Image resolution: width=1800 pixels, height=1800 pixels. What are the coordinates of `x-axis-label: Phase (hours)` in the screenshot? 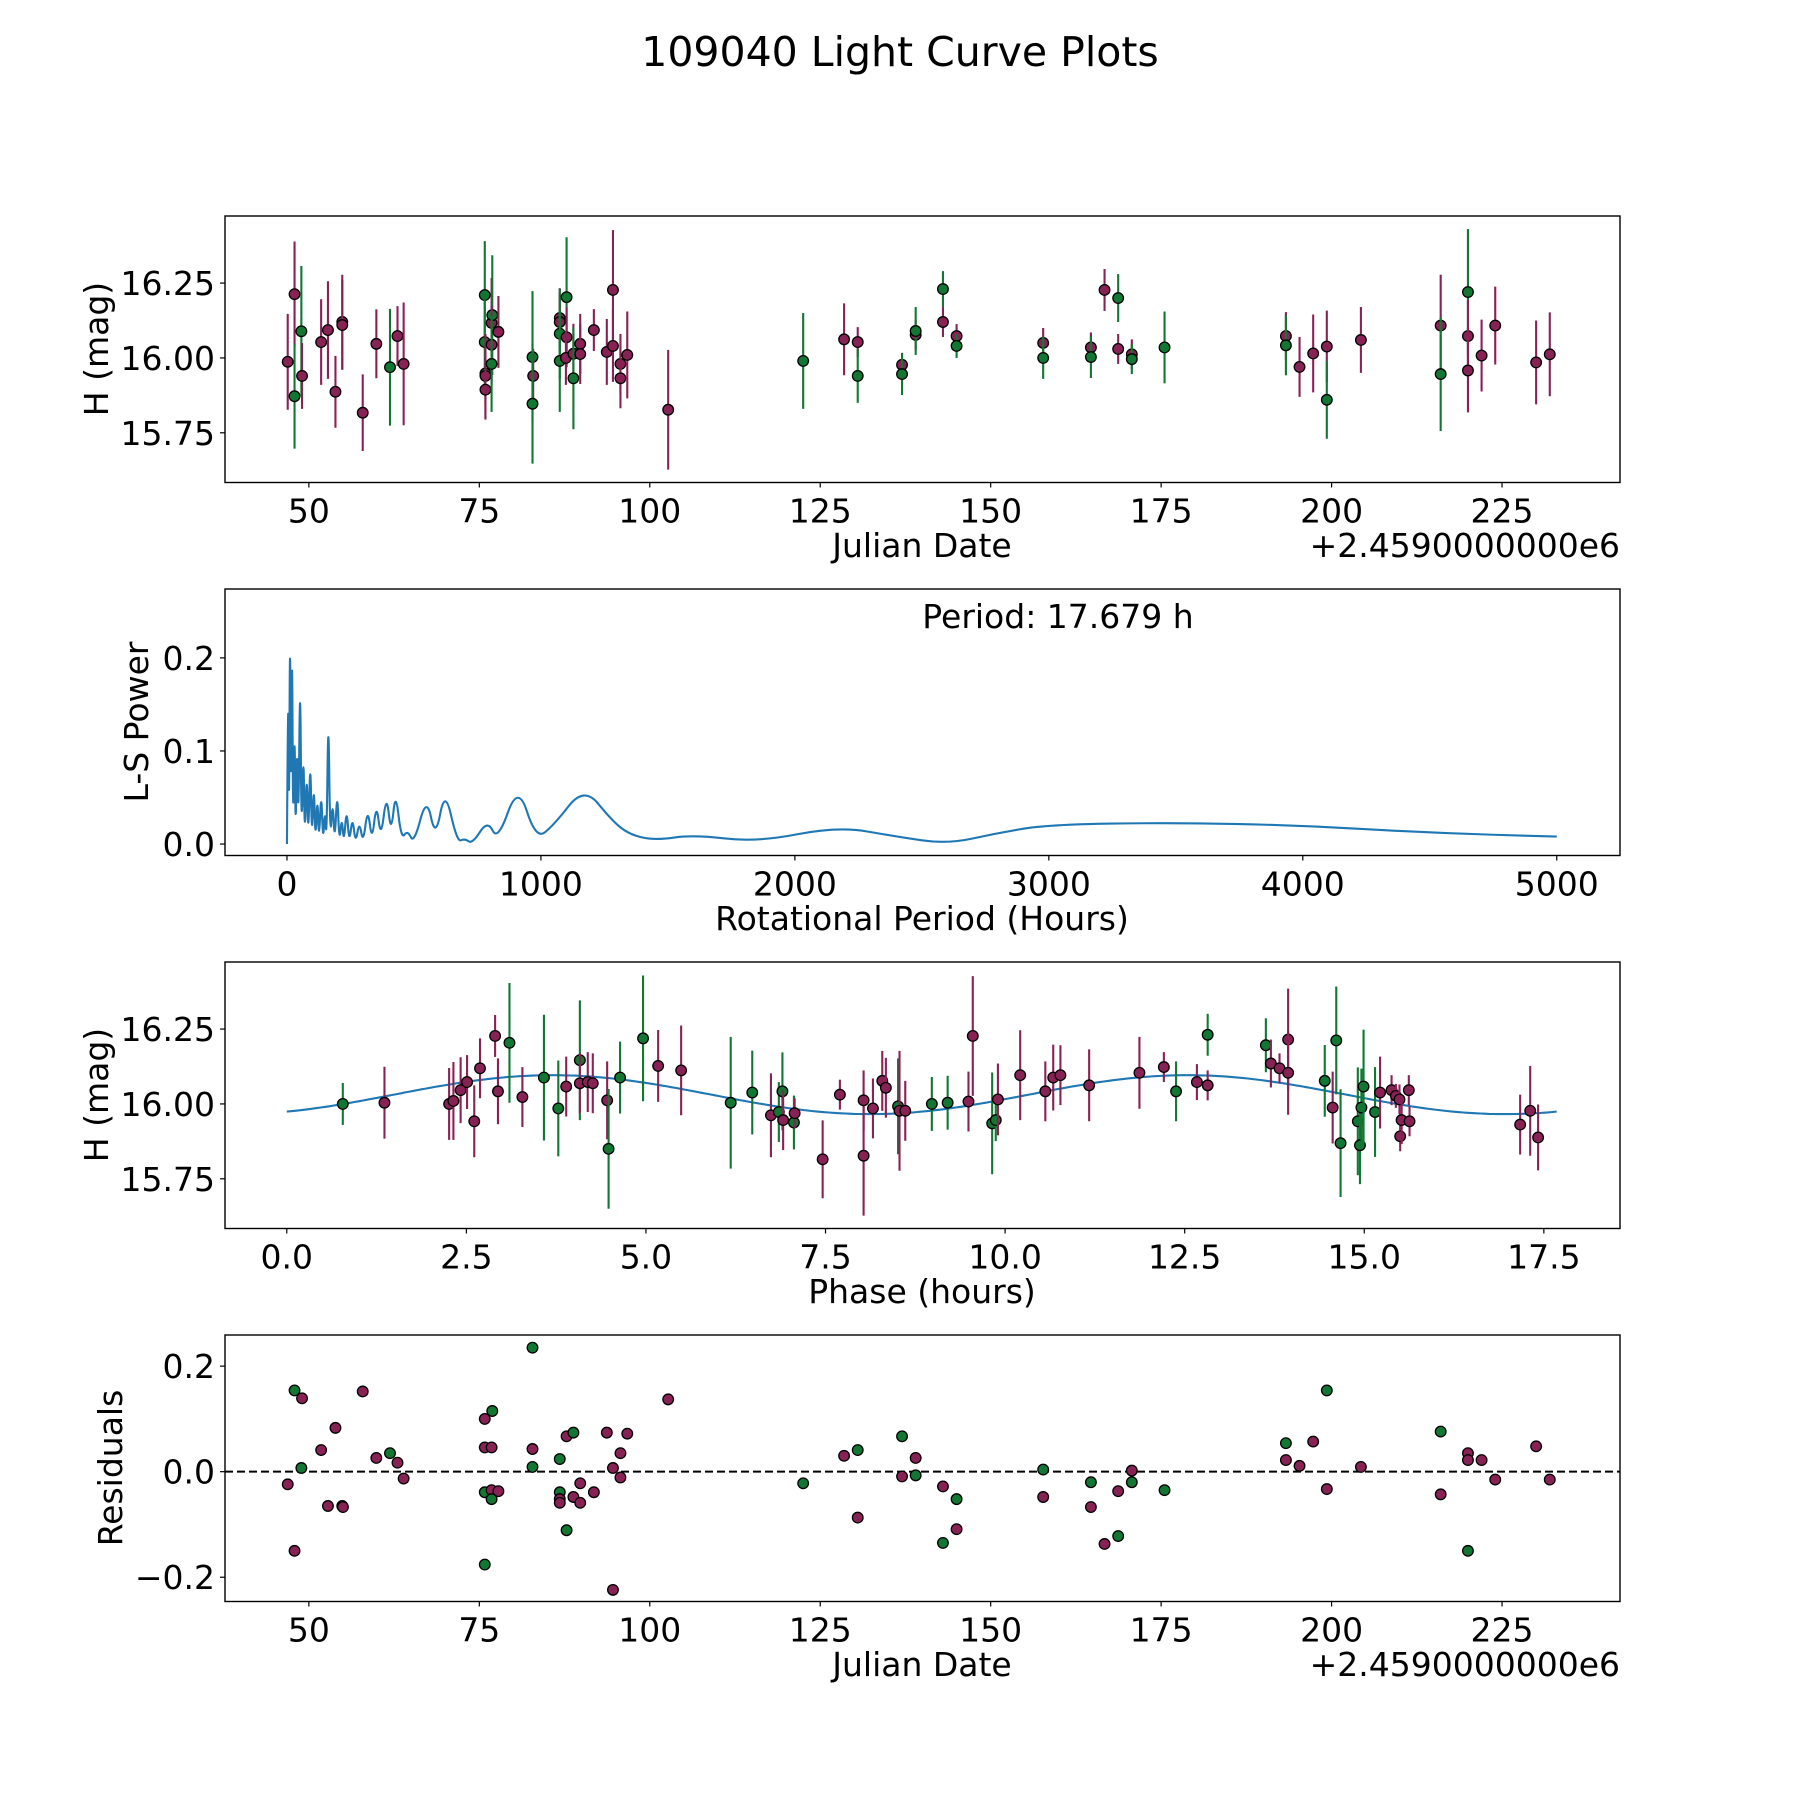 It's located at (922, 1291).